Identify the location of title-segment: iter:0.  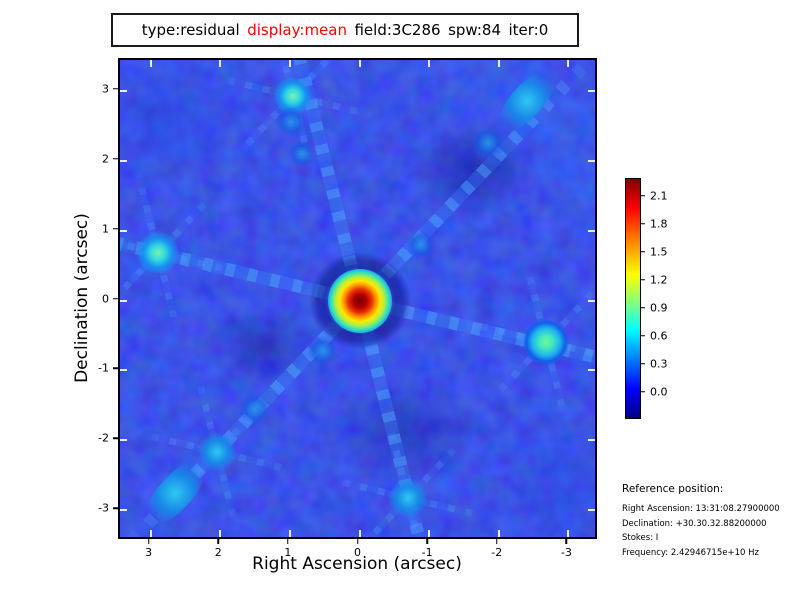
(528, 30).